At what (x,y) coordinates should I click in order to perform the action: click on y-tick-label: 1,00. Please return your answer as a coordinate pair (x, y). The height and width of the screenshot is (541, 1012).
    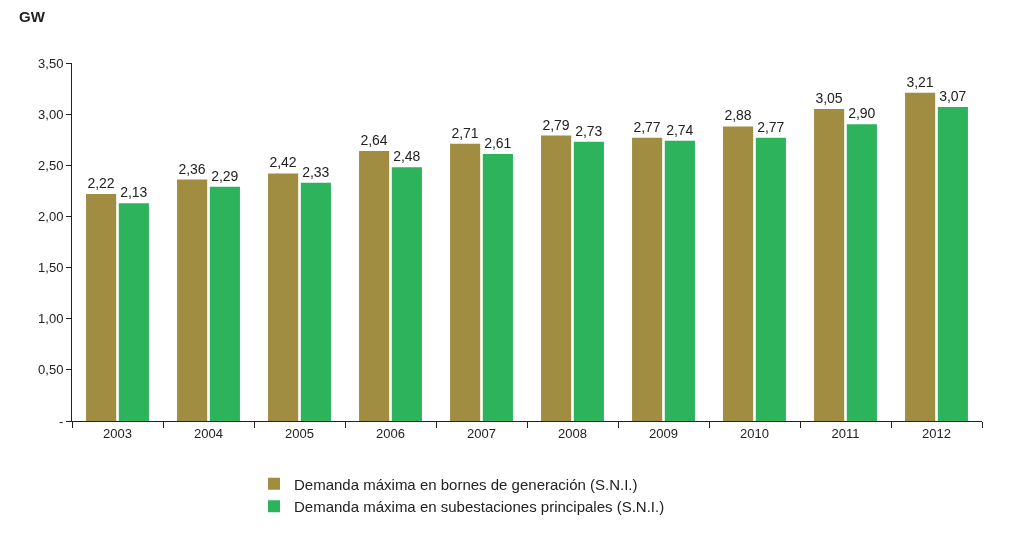
    Looking at the image, I should click on (51, 319).